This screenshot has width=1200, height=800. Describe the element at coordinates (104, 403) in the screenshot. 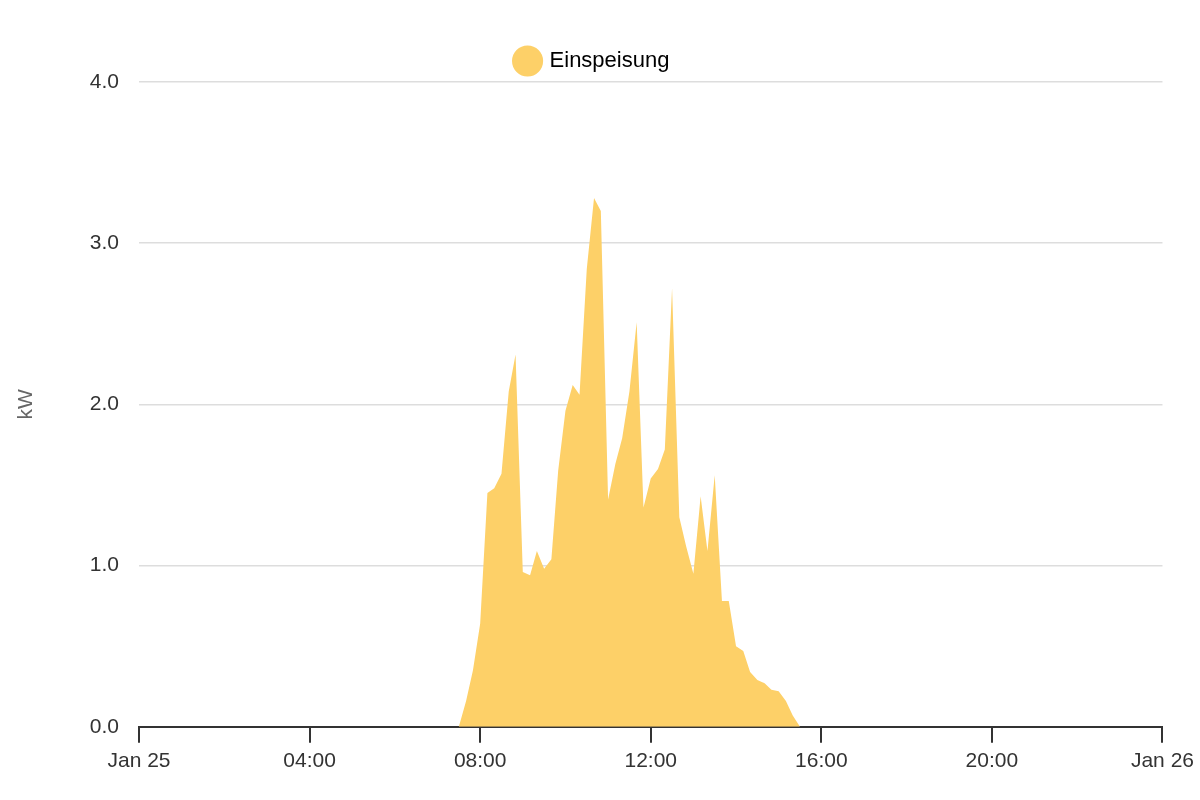

I see `y-tick-label: 2.0` at that location.